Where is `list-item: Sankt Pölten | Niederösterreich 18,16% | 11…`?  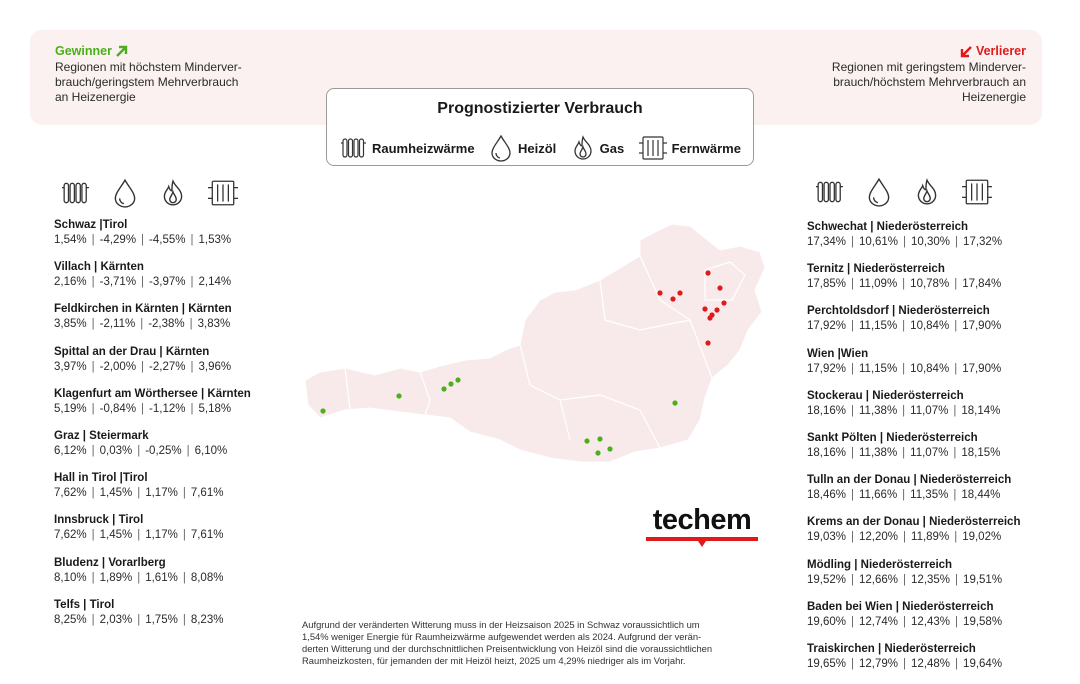 list-item: Sankt Pölten | Niederösterreich 18,16% | 11… is located at coordinates (932, 452).